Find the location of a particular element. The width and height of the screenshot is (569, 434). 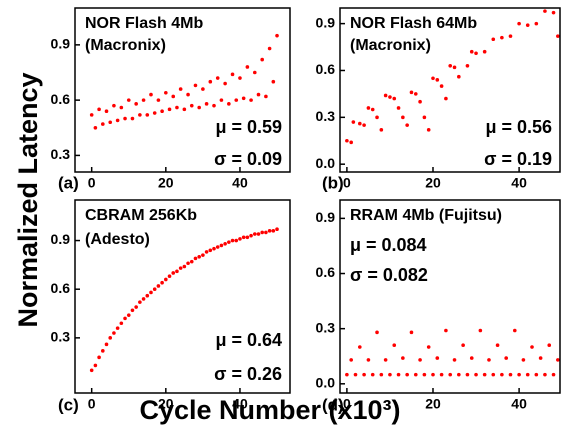

annotation: CBRAM 256Kb is located at coordinates (141, 215).